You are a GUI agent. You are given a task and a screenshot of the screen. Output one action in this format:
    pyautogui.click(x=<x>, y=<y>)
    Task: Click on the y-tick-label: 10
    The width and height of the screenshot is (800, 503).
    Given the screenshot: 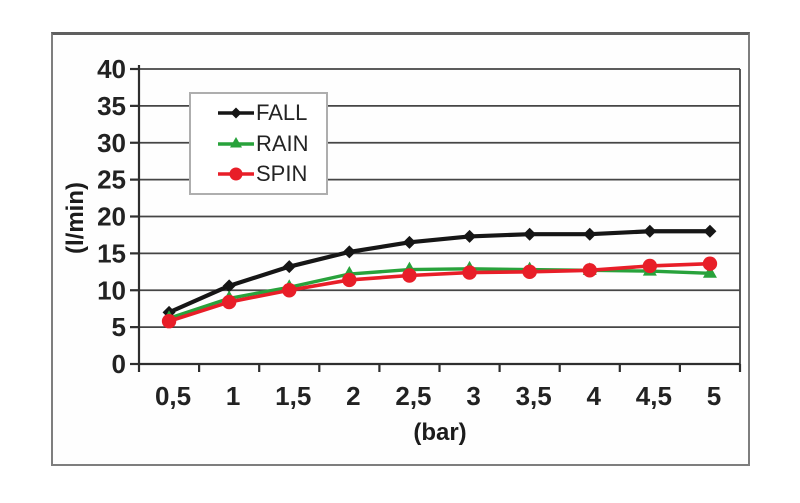 What is the action you would take?
    pyautogui.click(x=111, y=290)
    